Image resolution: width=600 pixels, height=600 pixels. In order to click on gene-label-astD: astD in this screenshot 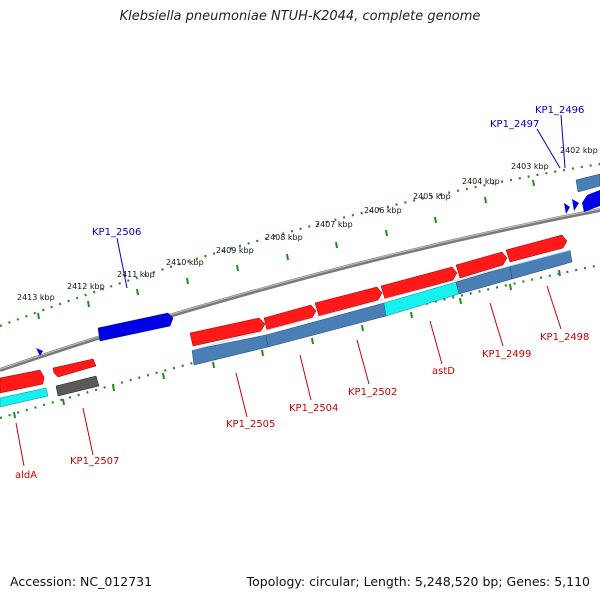, I will do `click(443, 371)`.